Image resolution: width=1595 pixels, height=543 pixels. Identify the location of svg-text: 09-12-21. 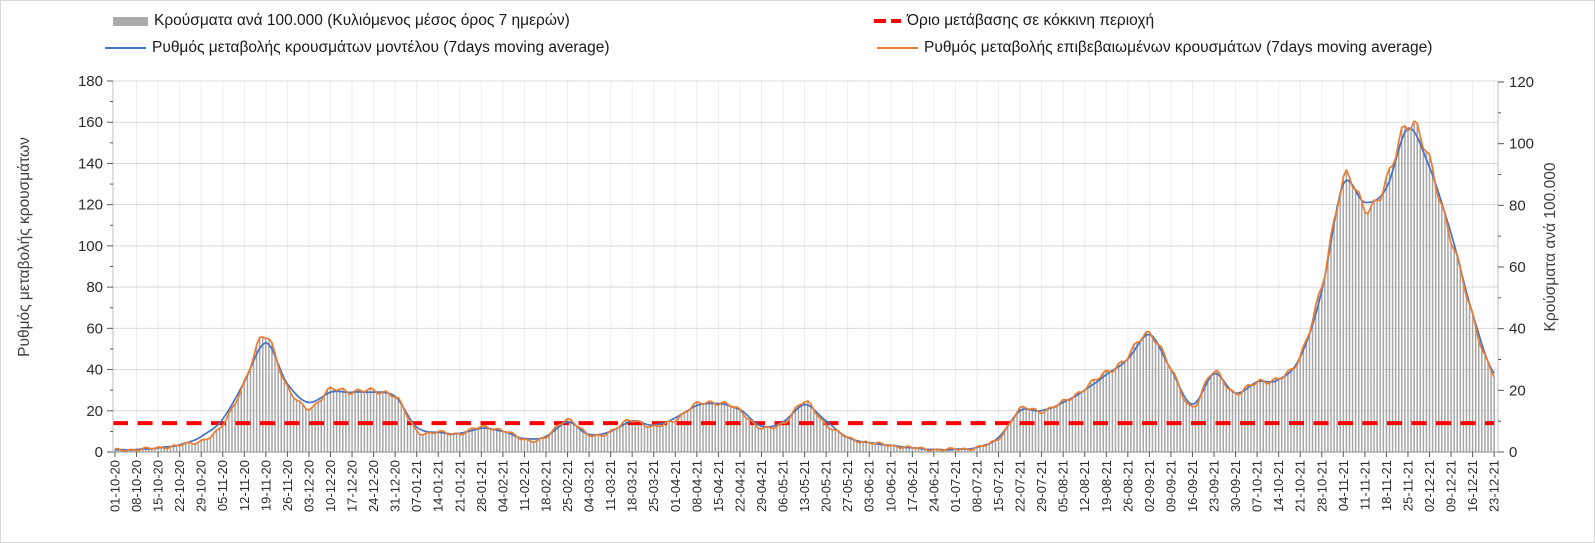
(1451, 486).